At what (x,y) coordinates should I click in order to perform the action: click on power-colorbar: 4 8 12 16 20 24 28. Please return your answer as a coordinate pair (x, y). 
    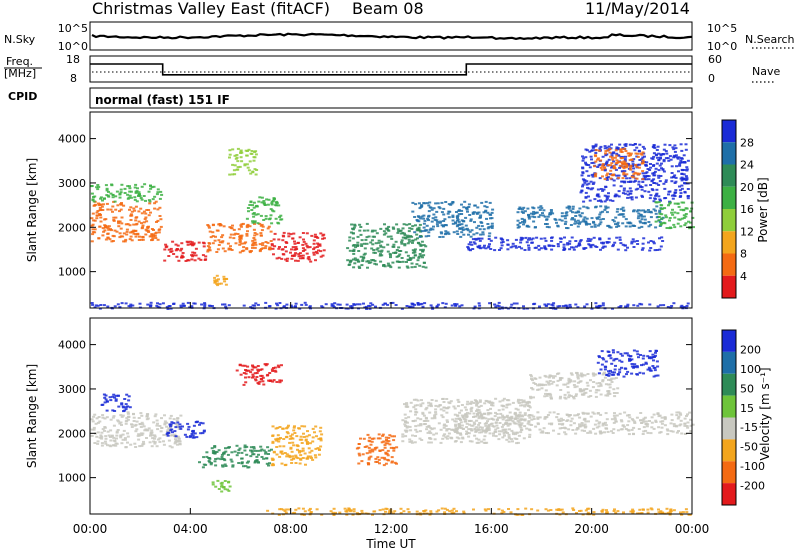
    Looking at the image, I should click on (737, 209).